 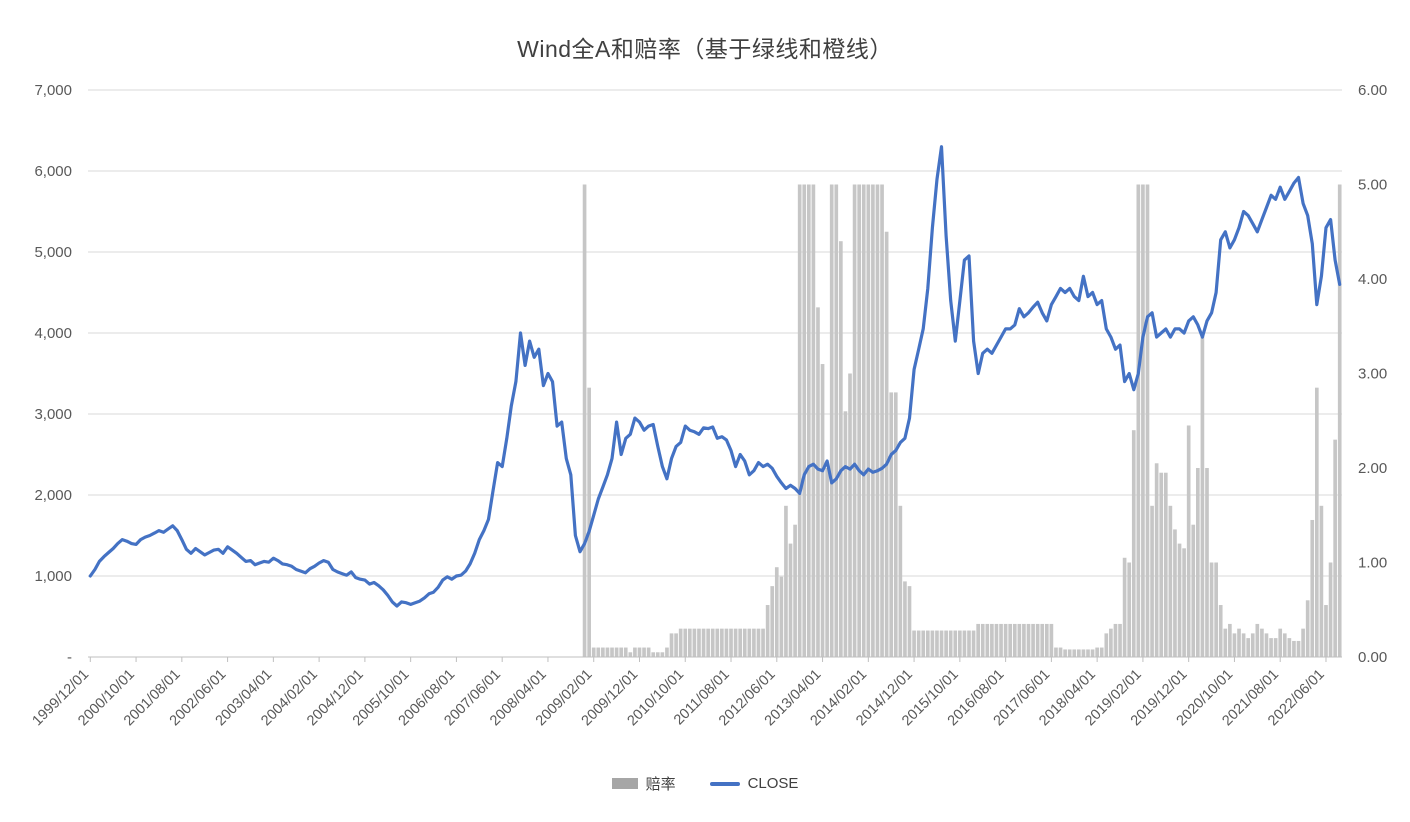 I want to click on right-axis-tick-label: 5.00, so click(x=1372, y=185).